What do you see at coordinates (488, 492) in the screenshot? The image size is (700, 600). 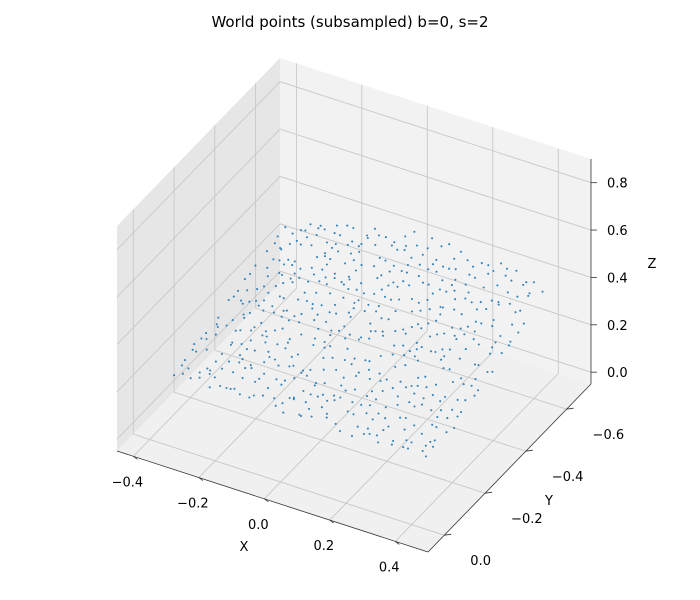 I see `y-tick-mark` at bounding box center [488, 492].